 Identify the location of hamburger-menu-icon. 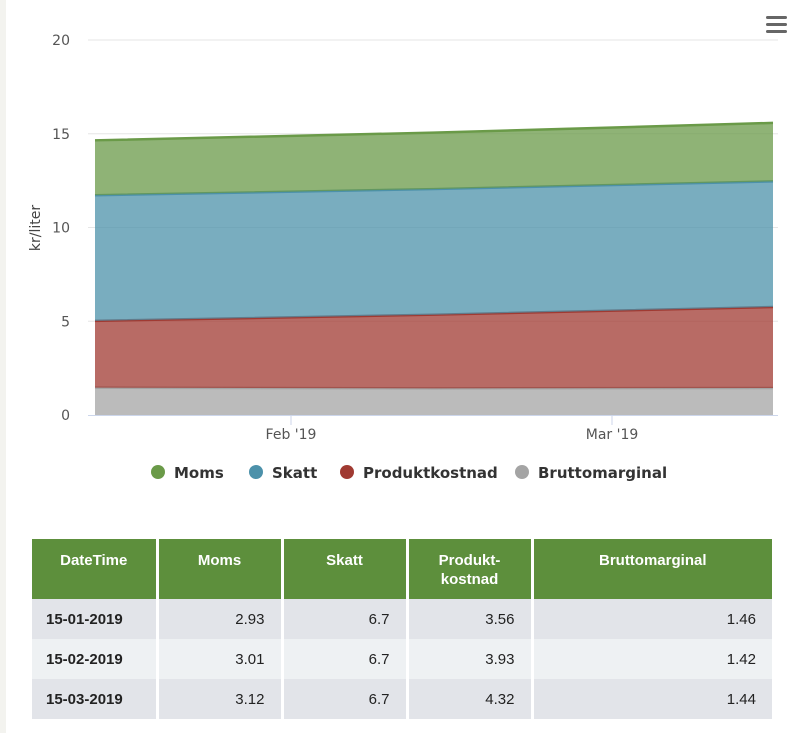
(776, 25).